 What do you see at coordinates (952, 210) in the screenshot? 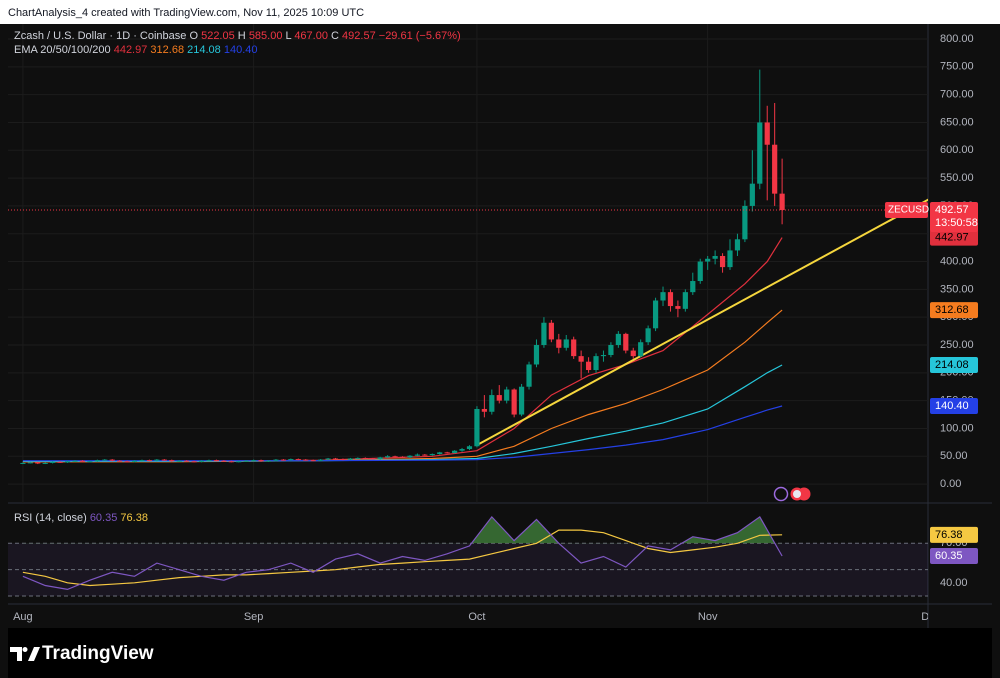
I see `last-price-label: 492.57` at bounding box center [952, 210].